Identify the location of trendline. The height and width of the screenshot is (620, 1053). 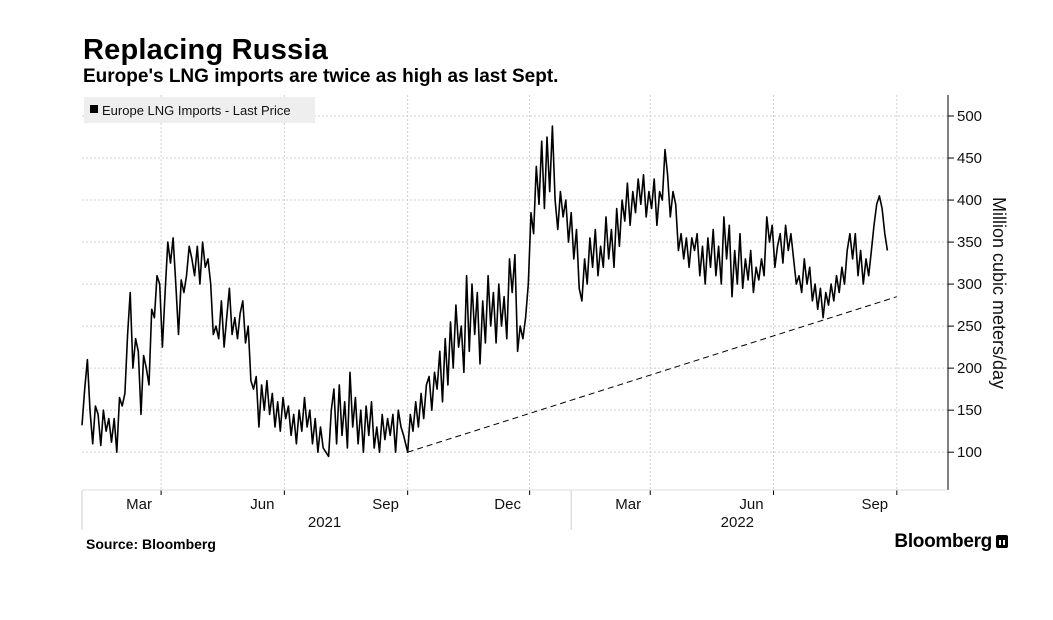
(652, 374).